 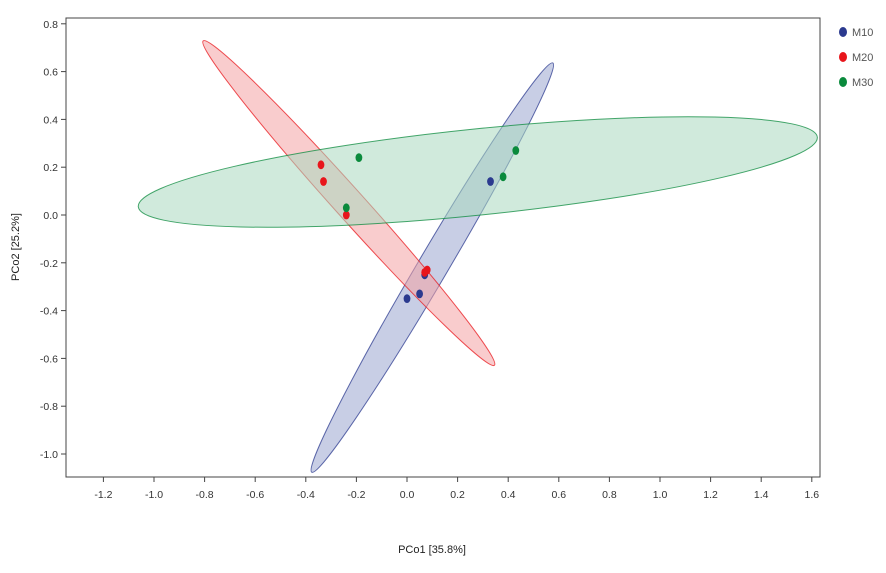 What do you see at coordinates (356, 495) in the screenshot?
I see `x-tick-label: -0.2` at bounding box center [356, 495].